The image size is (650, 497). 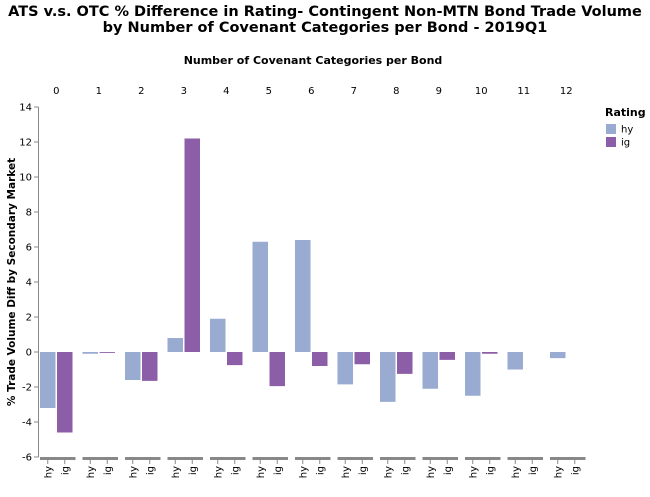 I want to click on facet-0: 0 hy ig, so click(x=58, y=282).